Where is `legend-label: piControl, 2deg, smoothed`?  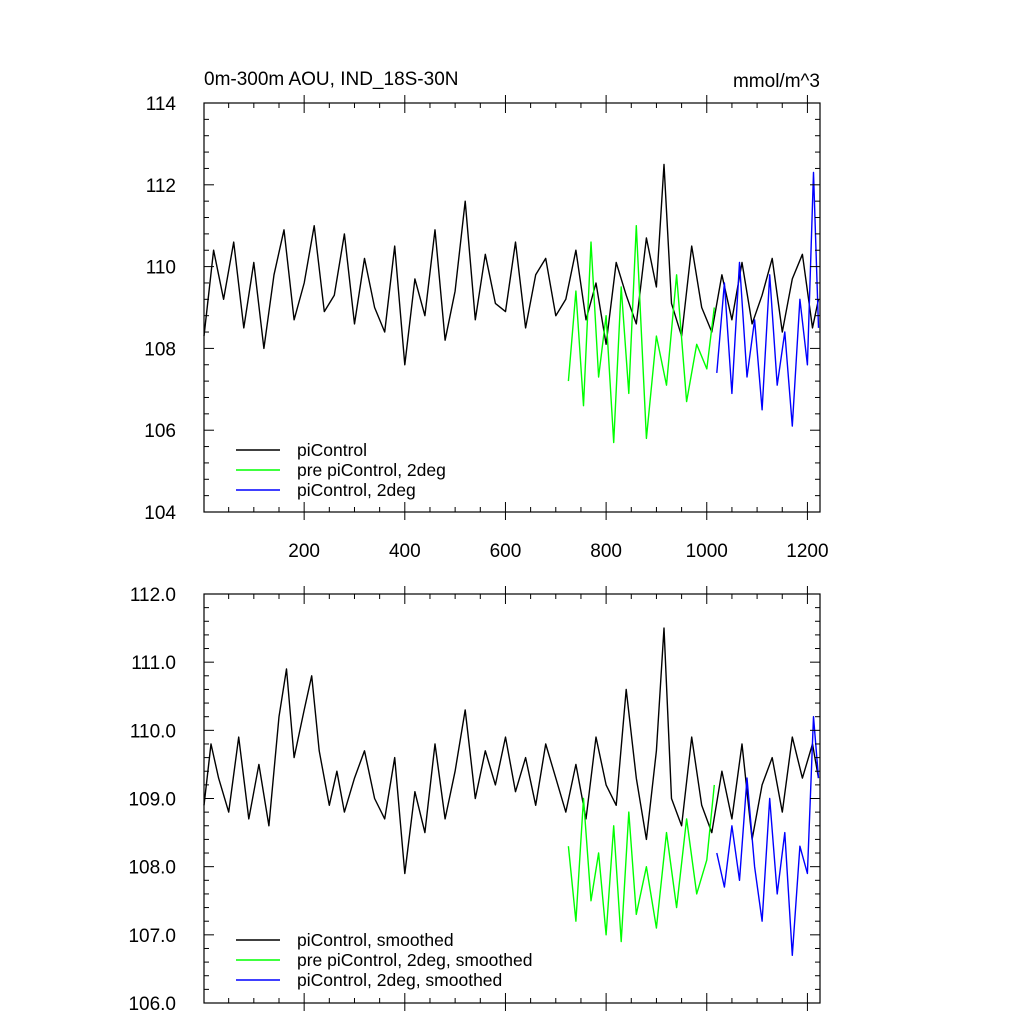 legend-label: piControl, 2deg, smoothed is located at coordinates (399, 980).